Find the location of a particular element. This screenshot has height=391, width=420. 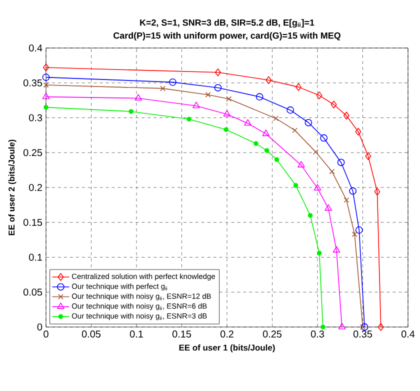

x-tick-label: 0.05 is located at coordinates (91, 334).